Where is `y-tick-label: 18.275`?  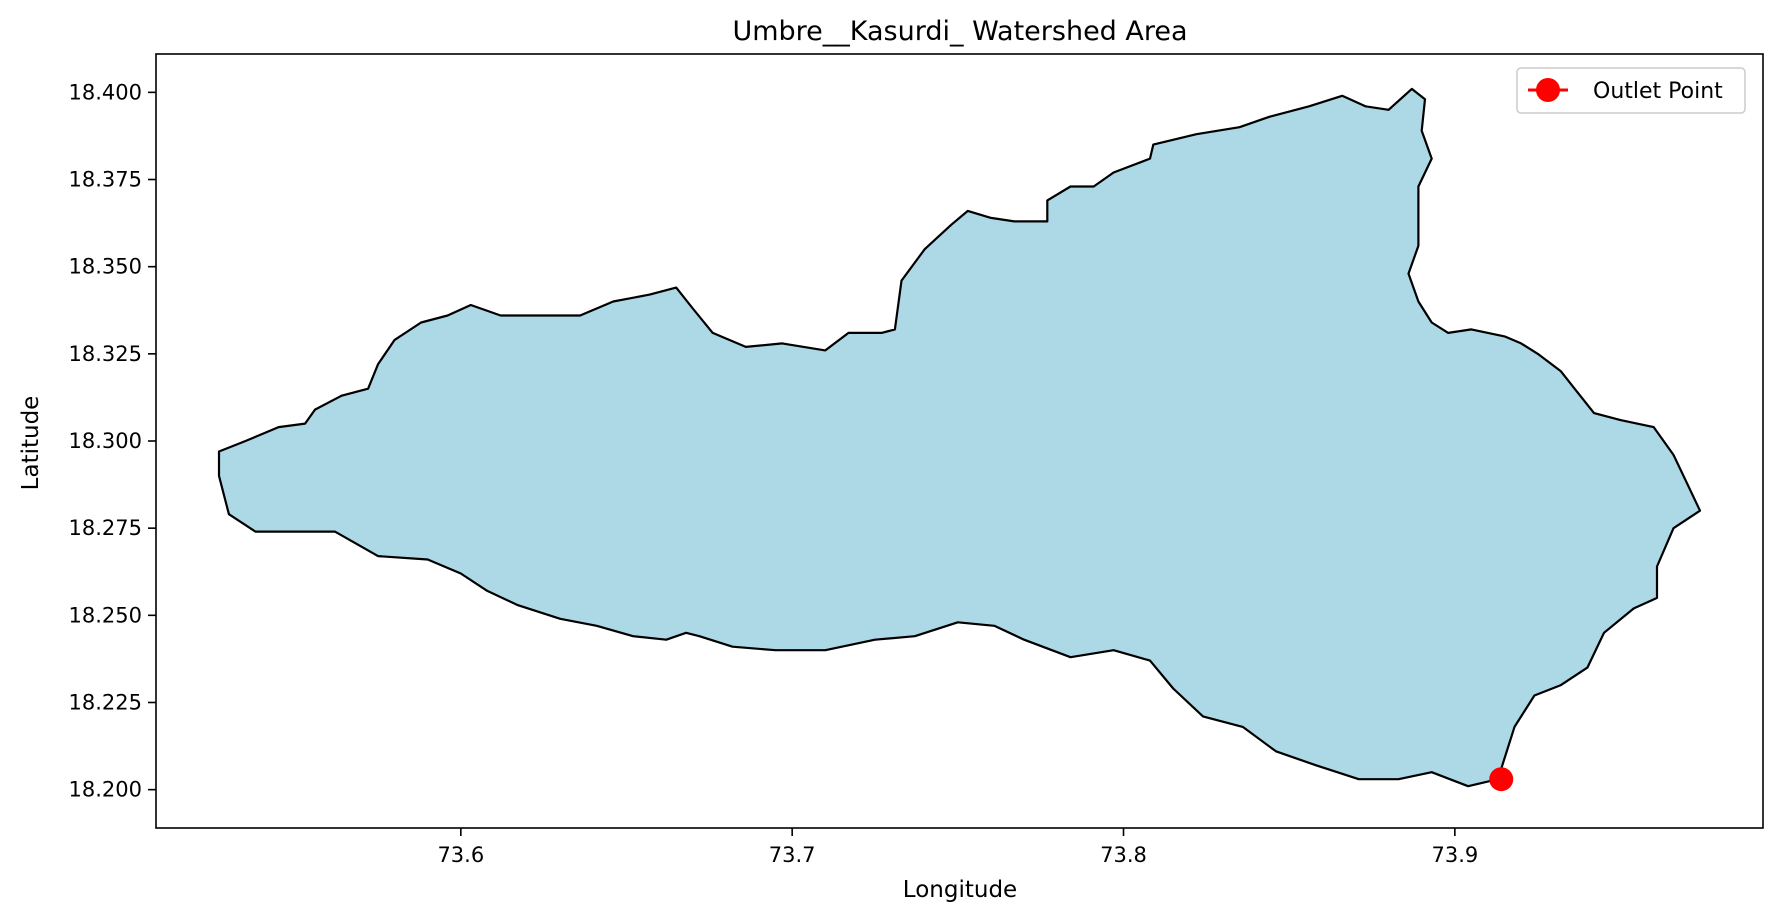 y-tick-label: 18.275 is located at coordinates (105, 528).